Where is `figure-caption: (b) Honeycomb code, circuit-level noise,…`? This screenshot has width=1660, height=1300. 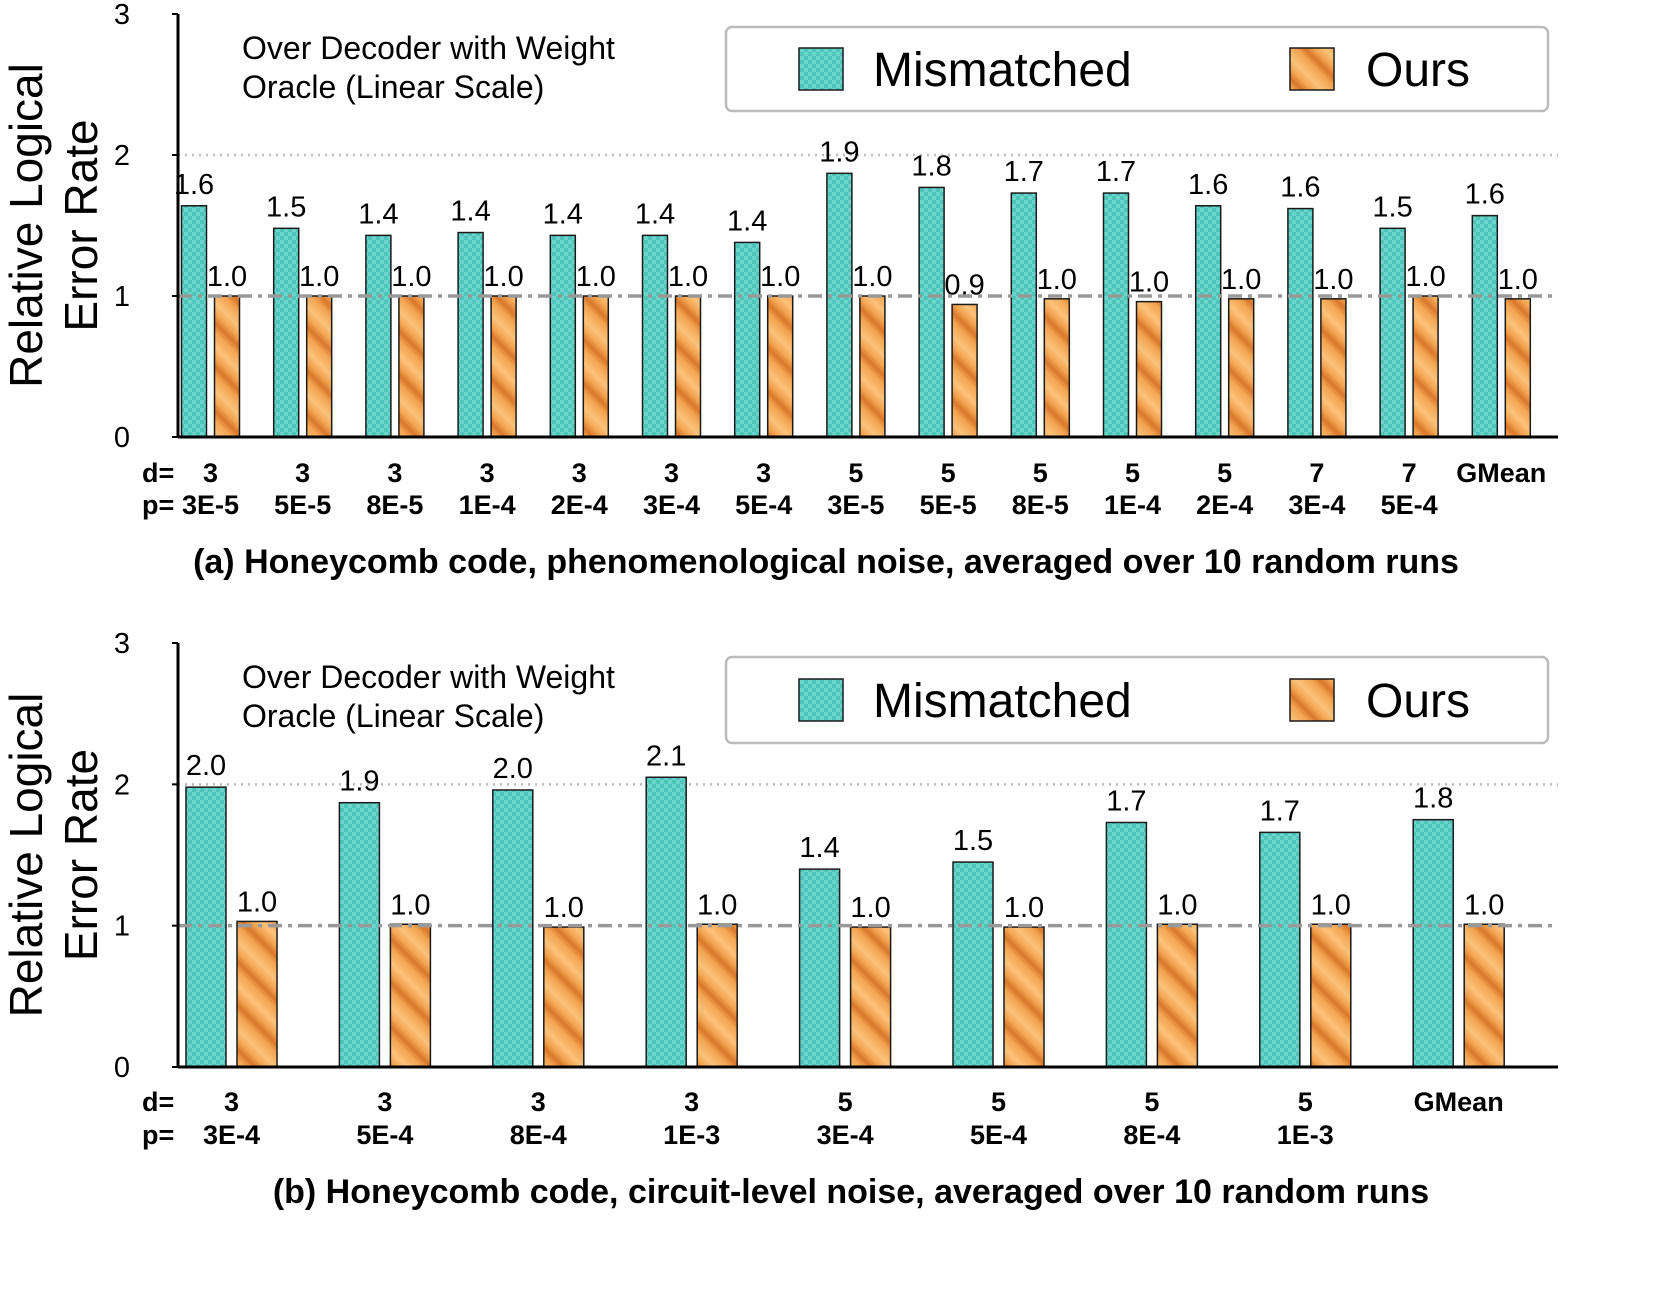
figure-caption: (b) Honeycomb code, circuit-level noise,… is located at coordinates (851, 1192).